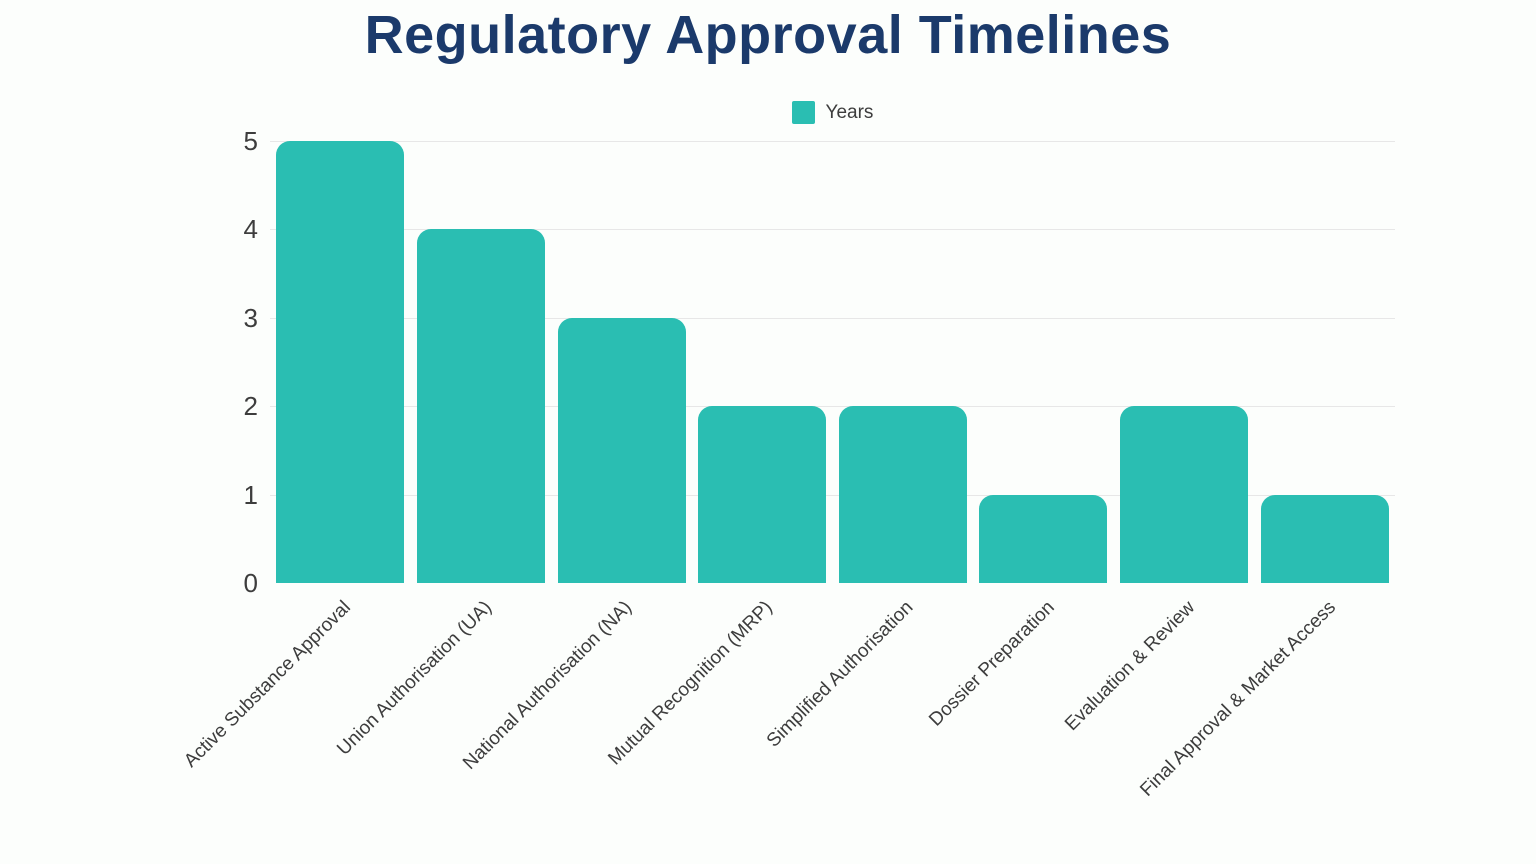 The image size is (1536, 864). What do you see at coordinates (268, 684) in the screenshot?
I see `x-tick-label-active-substance-approval: Active Substance Approval` at bounding box center [268, 684].